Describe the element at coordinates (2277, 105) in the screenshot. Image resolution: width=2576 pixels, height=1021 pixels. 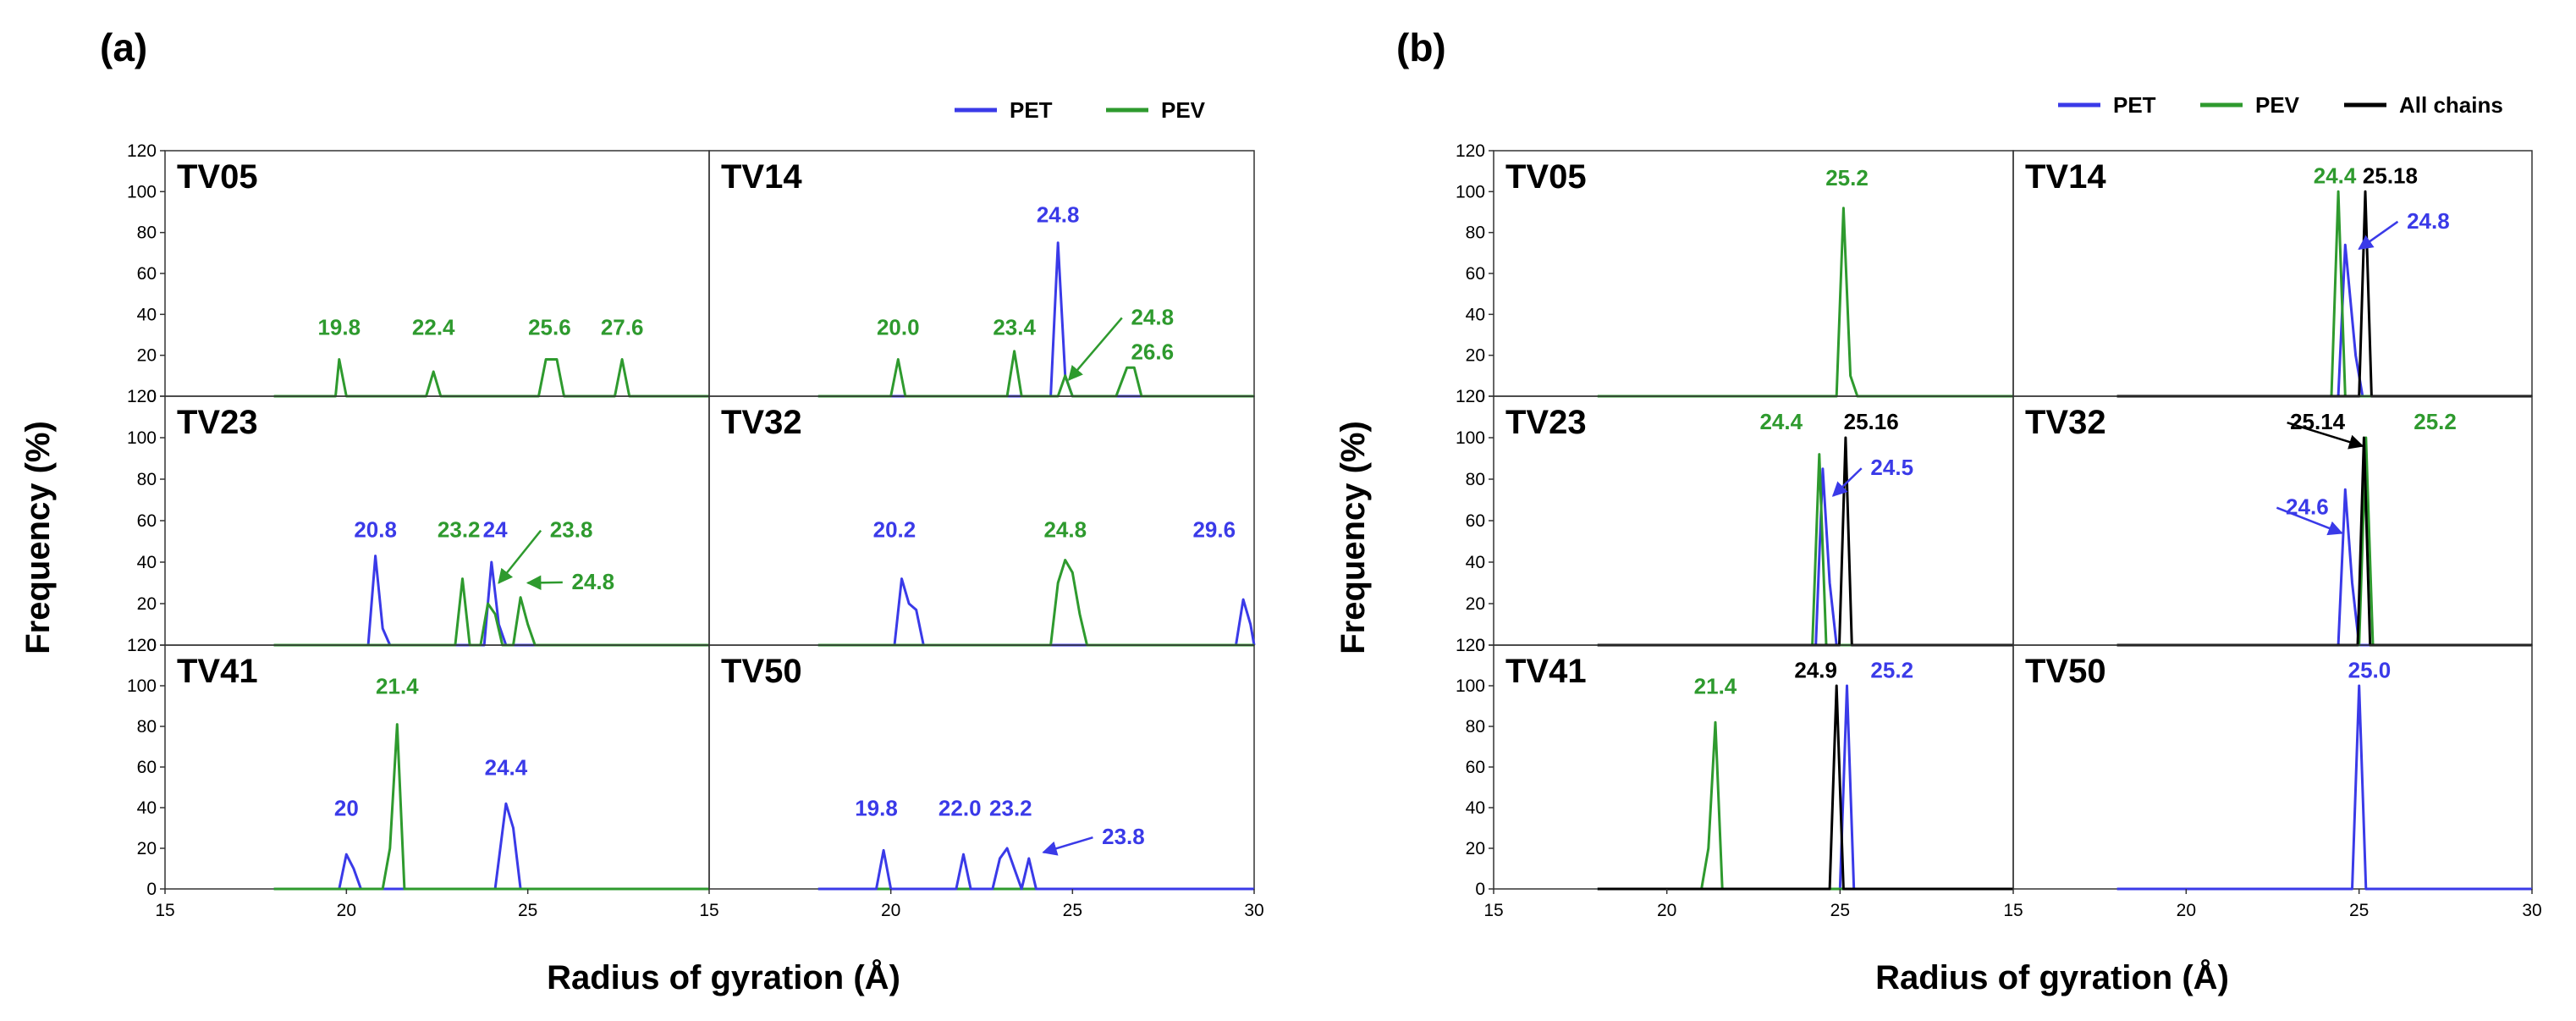
I see `legend-b-pev-label: PEV` at that location.